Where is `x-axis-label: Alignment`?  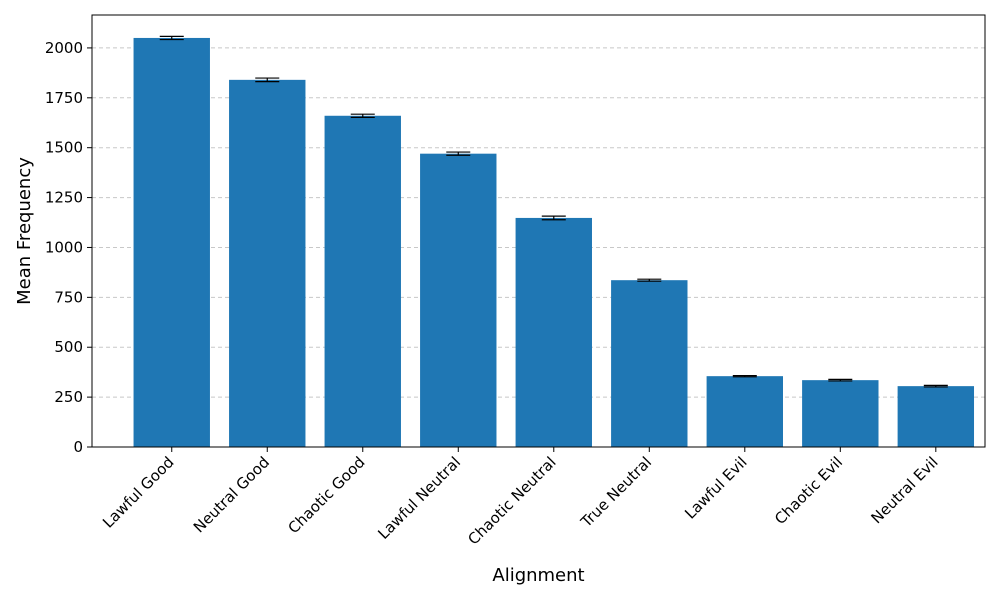
x-axis-label: Alignment is located at coordinates (538, 575).